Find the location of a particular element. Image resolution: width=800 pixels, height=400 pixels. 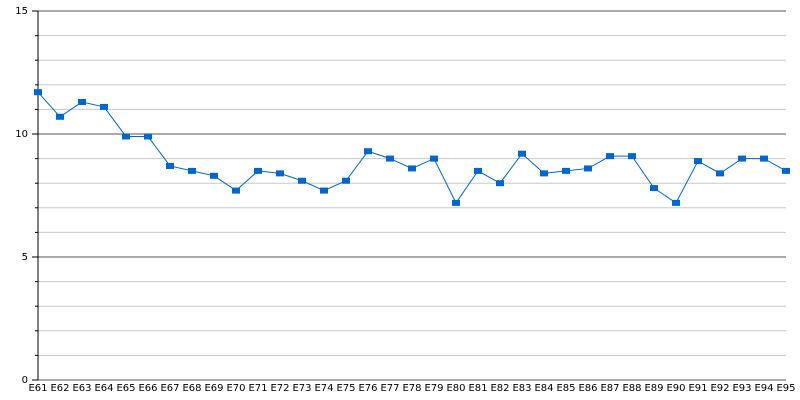

x-tick-label: E63 is located at coordinates (81, 388).